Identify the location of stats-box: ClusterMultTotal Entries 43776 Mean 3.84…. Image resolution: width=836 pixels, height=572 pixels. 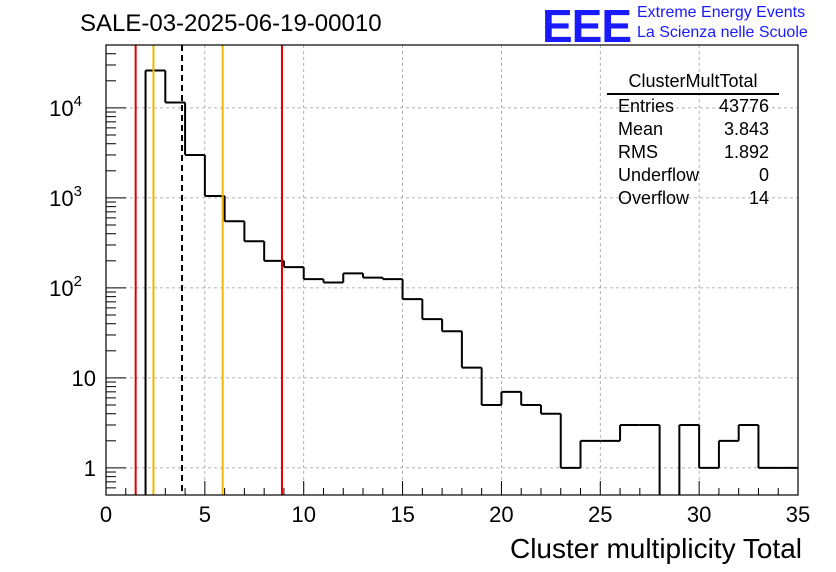
(693, 140).